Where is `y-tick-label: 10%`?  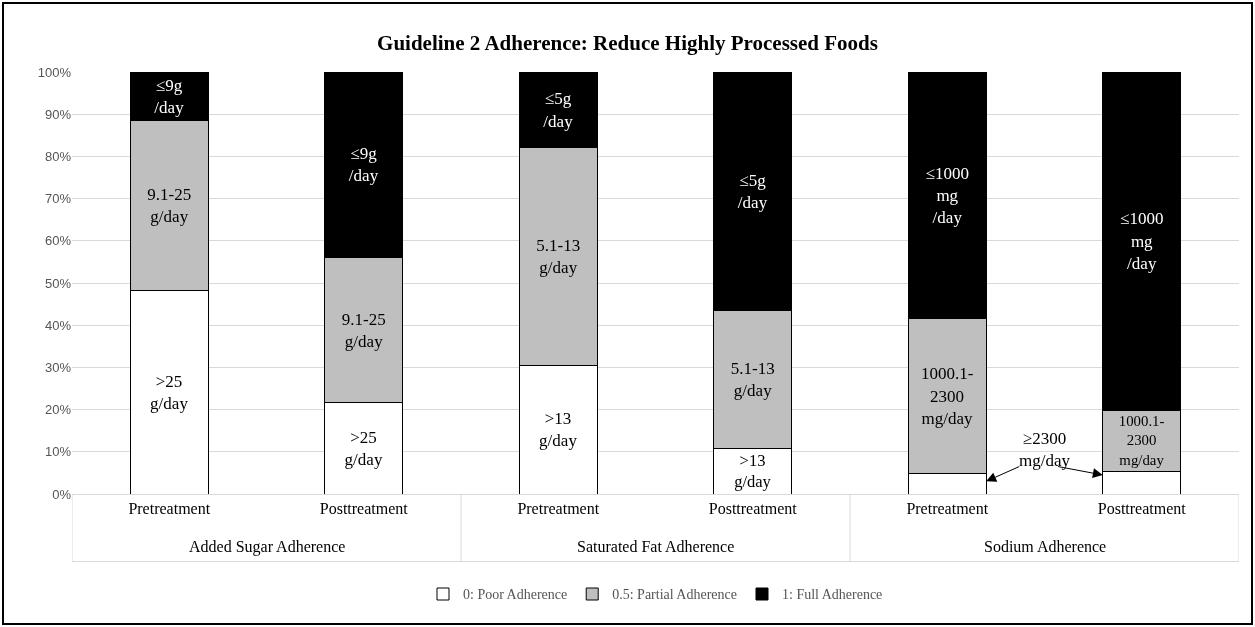
y-tick-label: 10% is located at coordinates (58, 452).